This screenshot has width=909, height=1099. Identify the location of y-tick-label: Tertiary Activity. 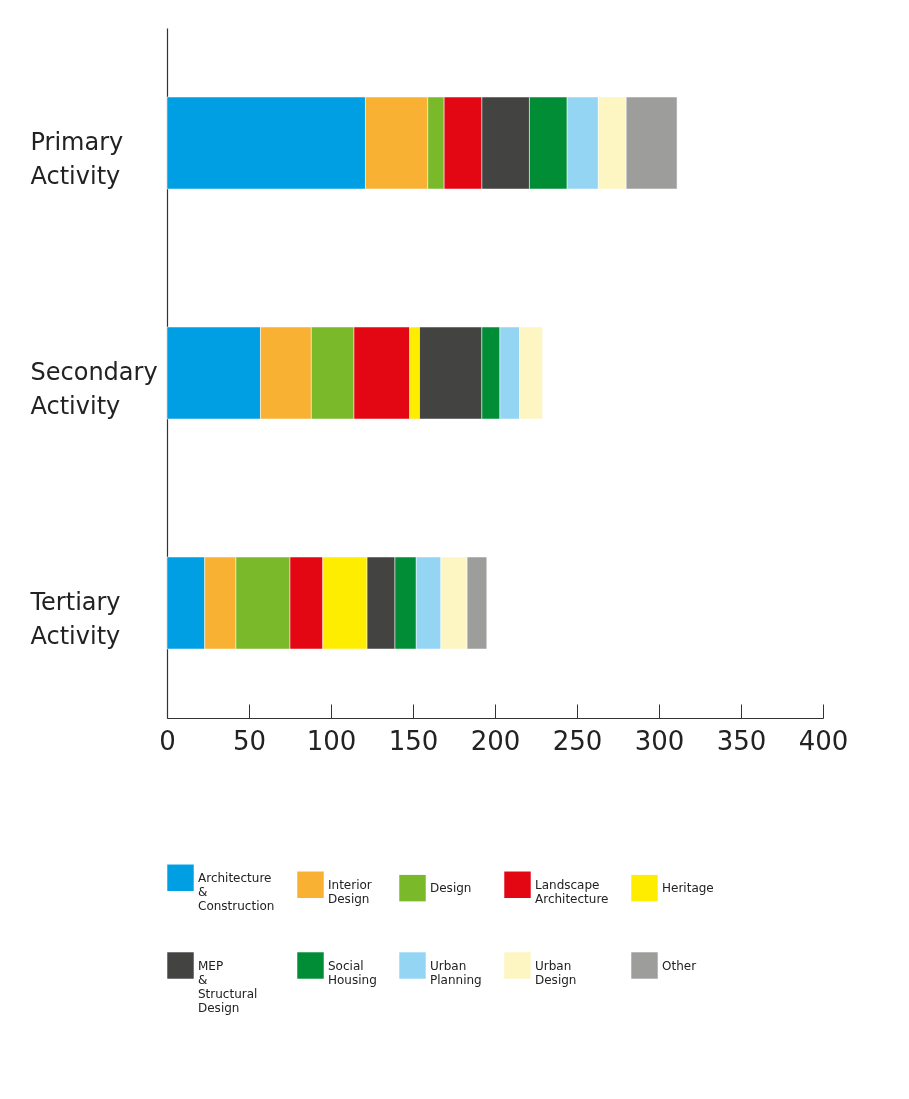
(75, 619).